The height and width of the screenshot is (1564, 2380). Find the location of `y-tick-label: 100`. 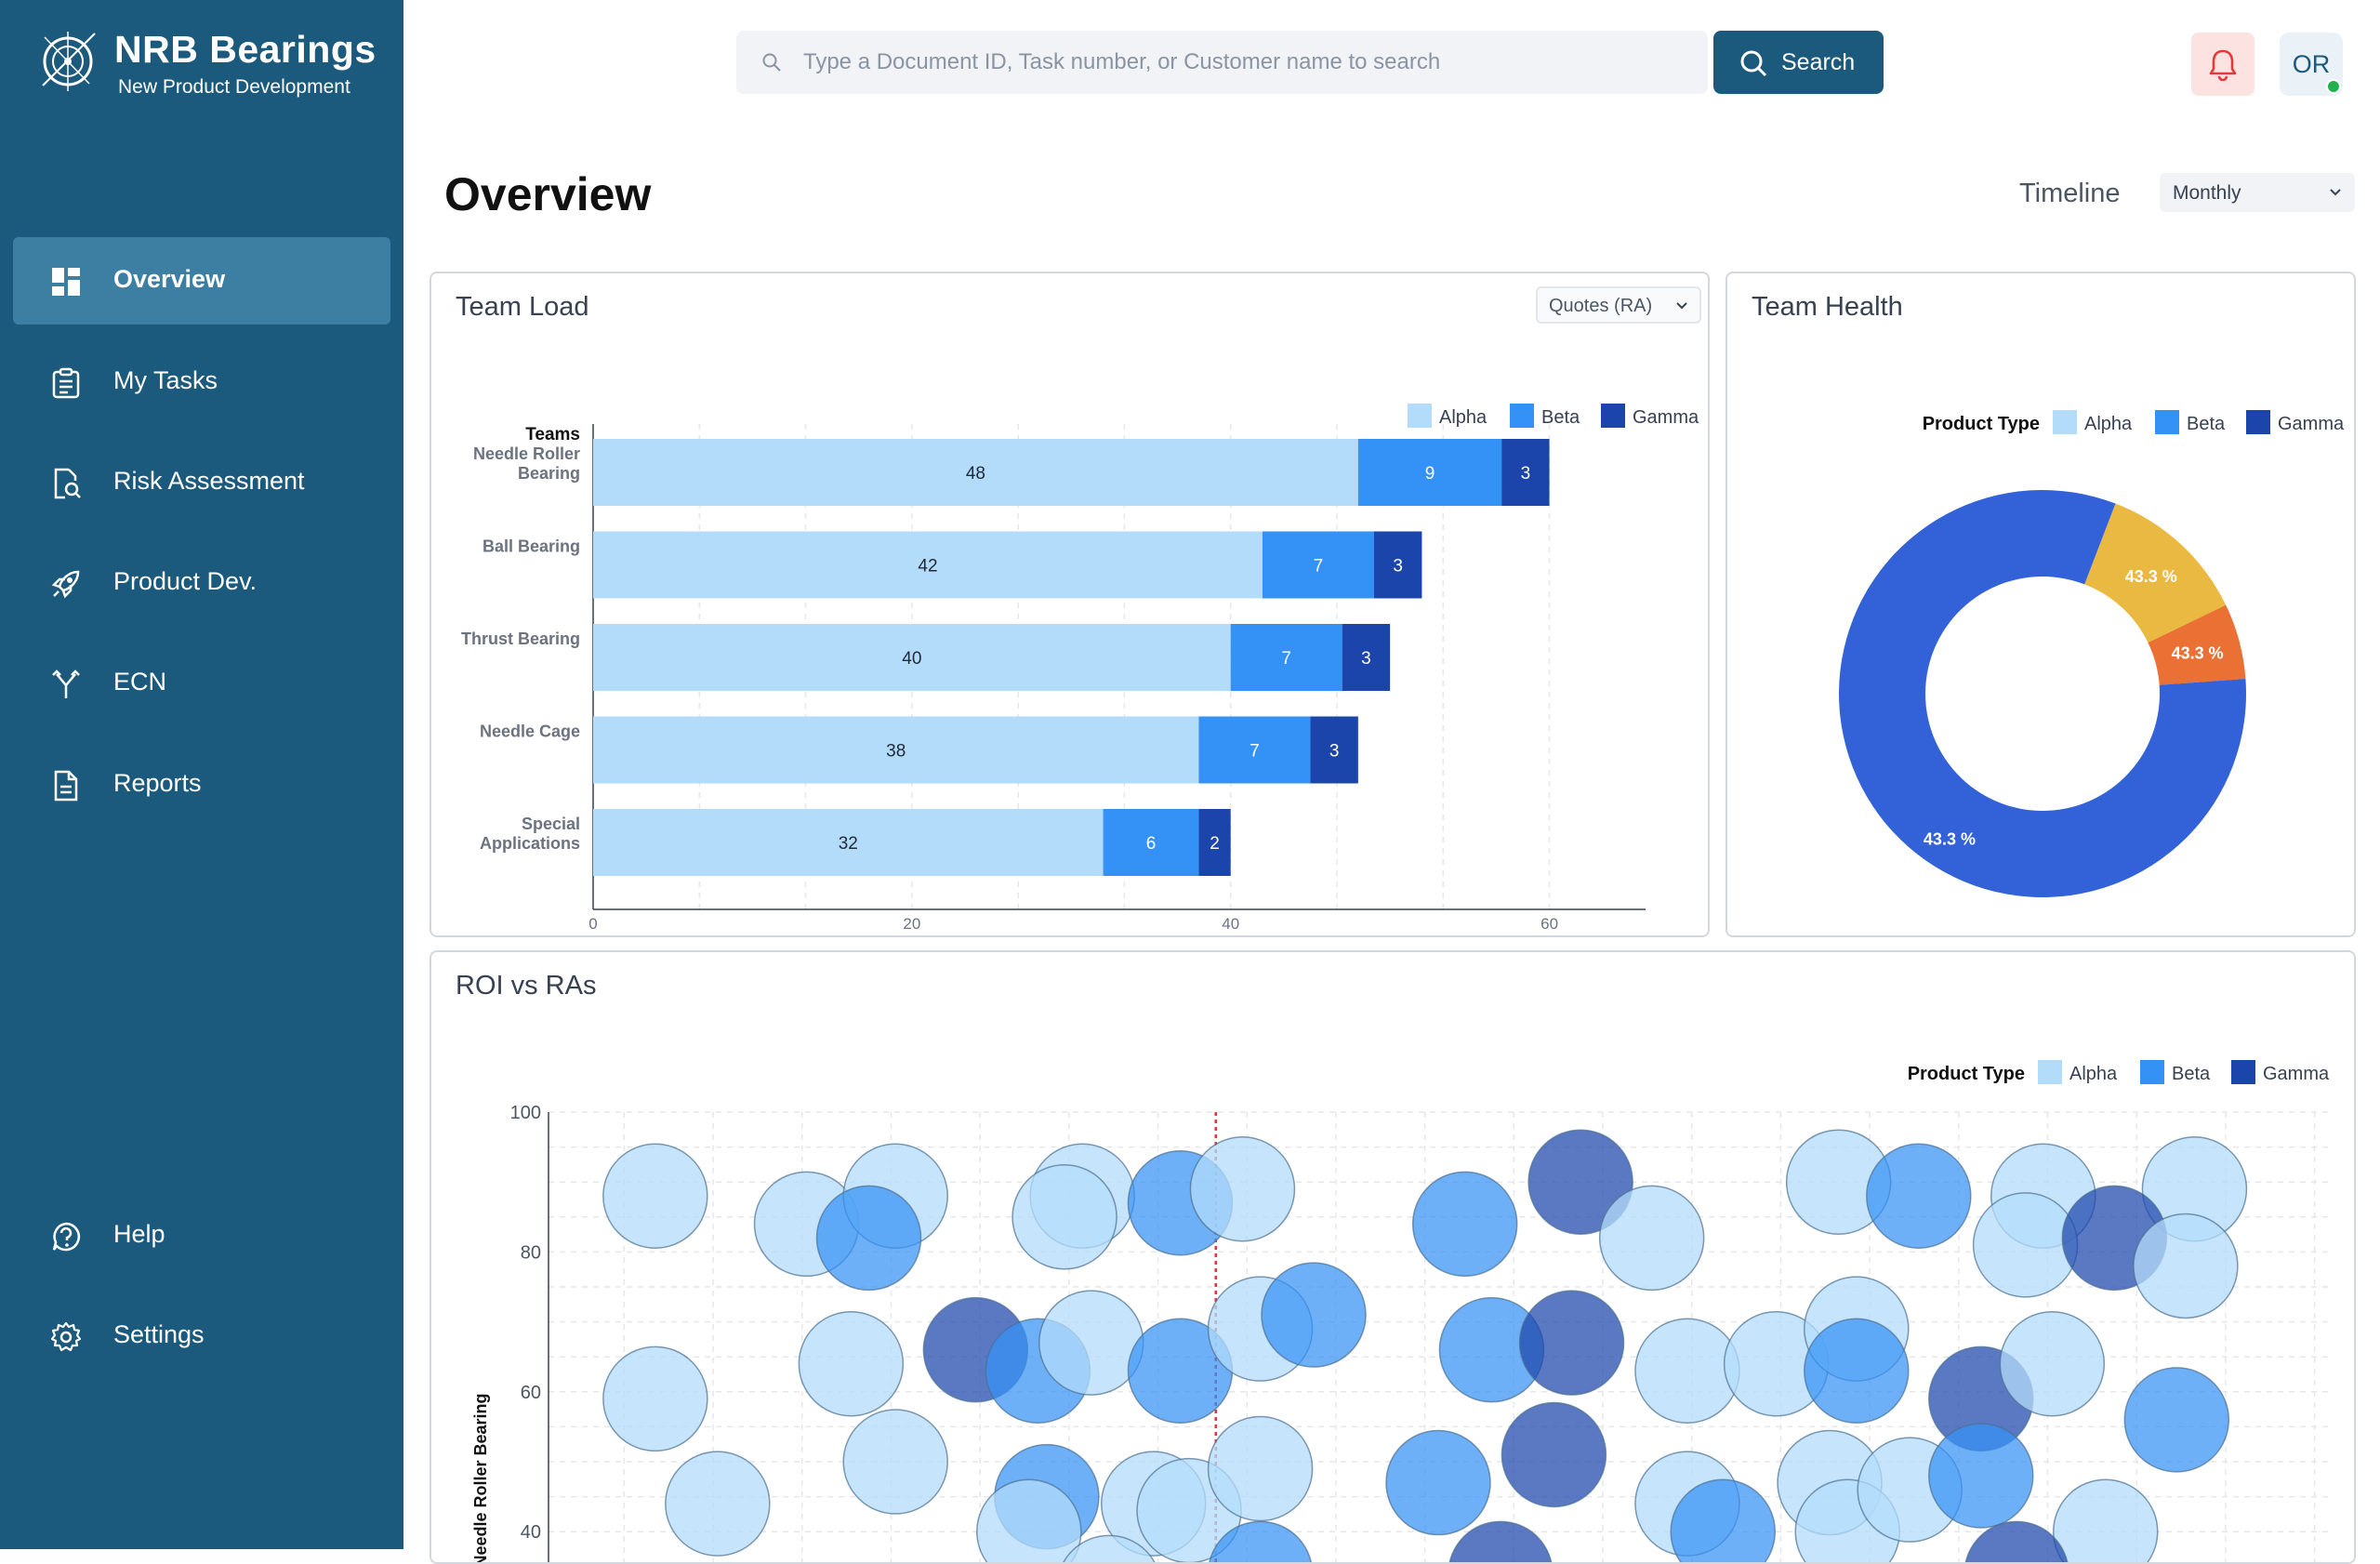

y-tick-label: 100 is located at coordinates (525, 1113).